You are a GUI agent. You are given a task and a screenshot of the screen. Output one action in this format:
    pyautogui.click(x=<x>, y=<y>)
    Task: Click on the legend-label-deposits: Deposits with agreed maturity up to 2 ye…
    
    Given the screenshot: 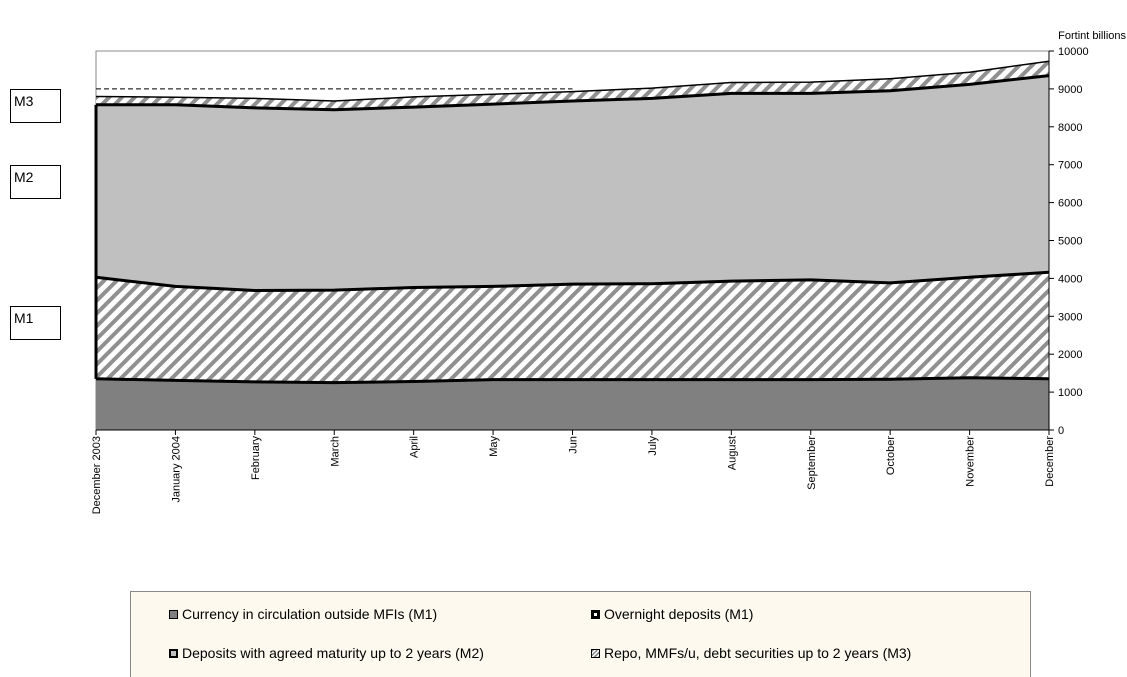 What is the action you would take?
    pyautogui.click(x=333, y=653)
    